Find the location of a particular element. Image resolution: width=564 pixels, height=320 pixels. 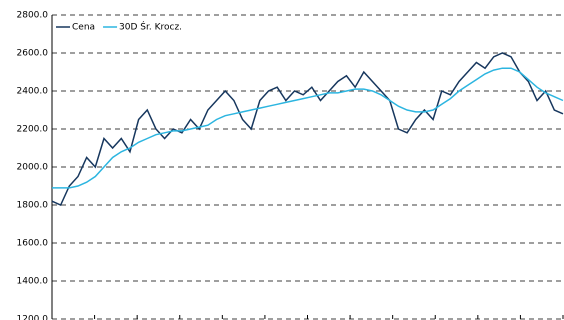

legend-label: 30D Śr. Krocz. is located at coordinates (150, 27).